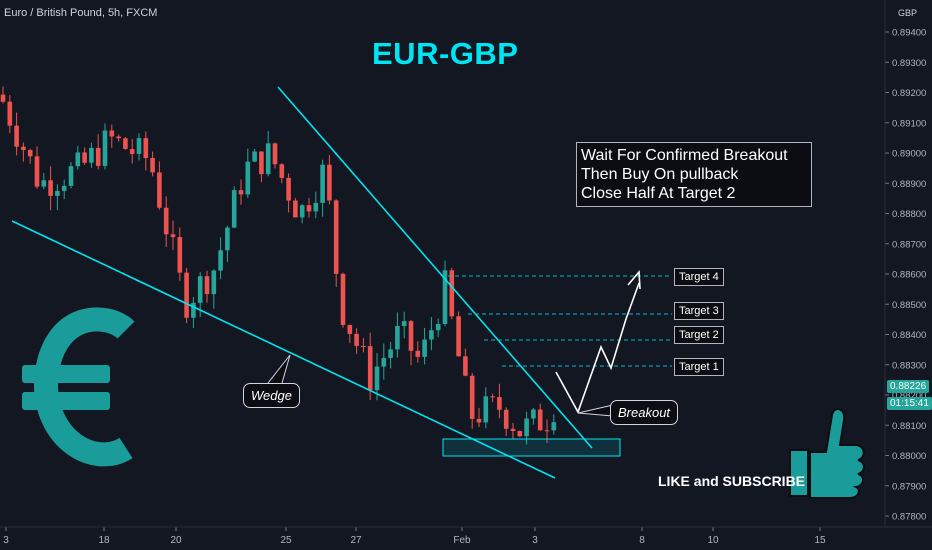  What do you see at coordinates (909, 93) in the screenshot?
I see `price-tick-label: 0.89200` at bounding box center [909, 93].